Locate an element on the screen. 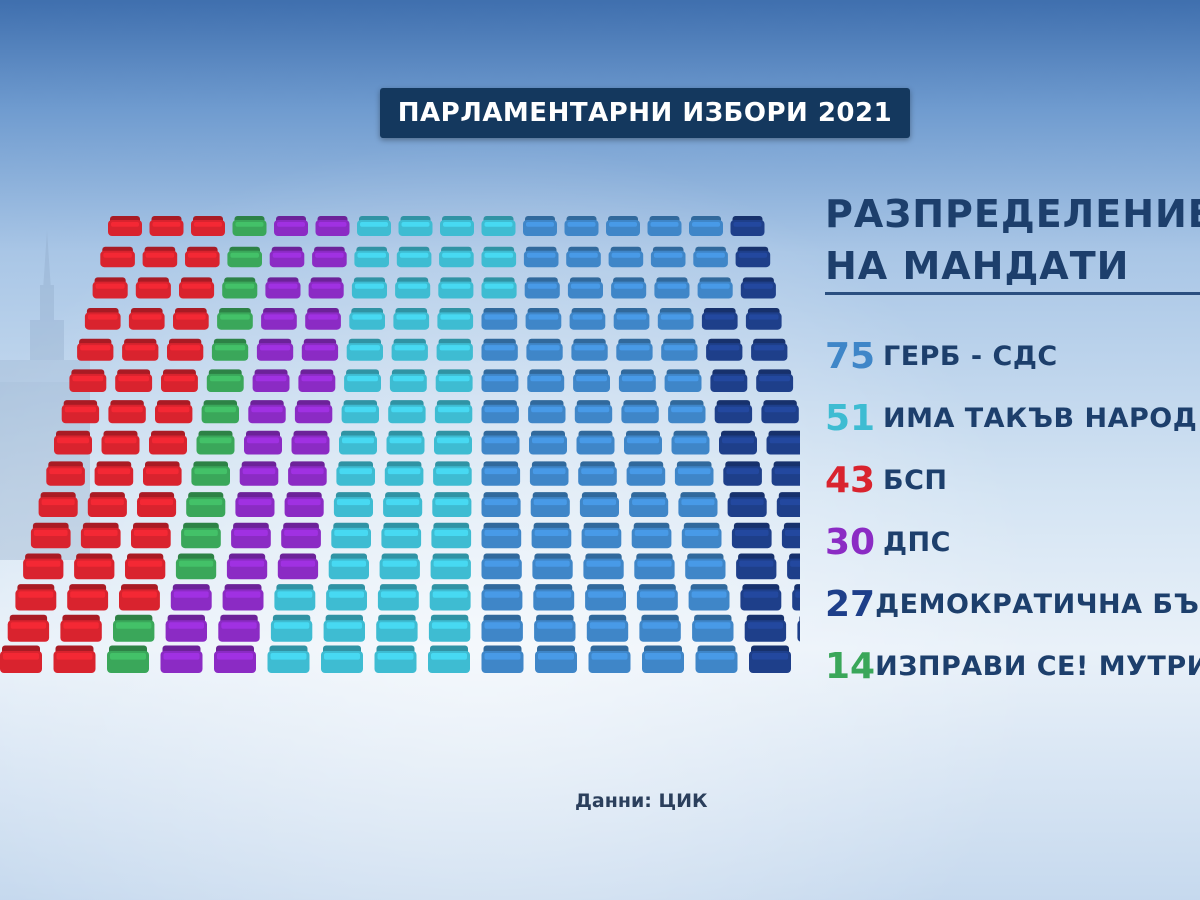 This screenshot has height=900, width=1200. legend-party-name: ГЕРБ - СДС is located at coordinates (970, 356).